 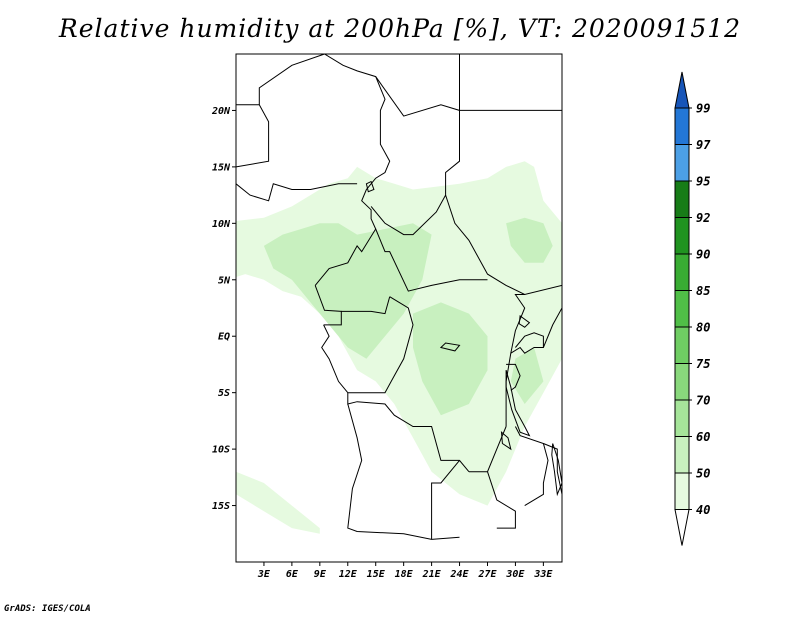 What do you see at coordinates (224, 337) in the screenshot?
I see `lat-tick-label: EQ` at bounding box center [224, 337].